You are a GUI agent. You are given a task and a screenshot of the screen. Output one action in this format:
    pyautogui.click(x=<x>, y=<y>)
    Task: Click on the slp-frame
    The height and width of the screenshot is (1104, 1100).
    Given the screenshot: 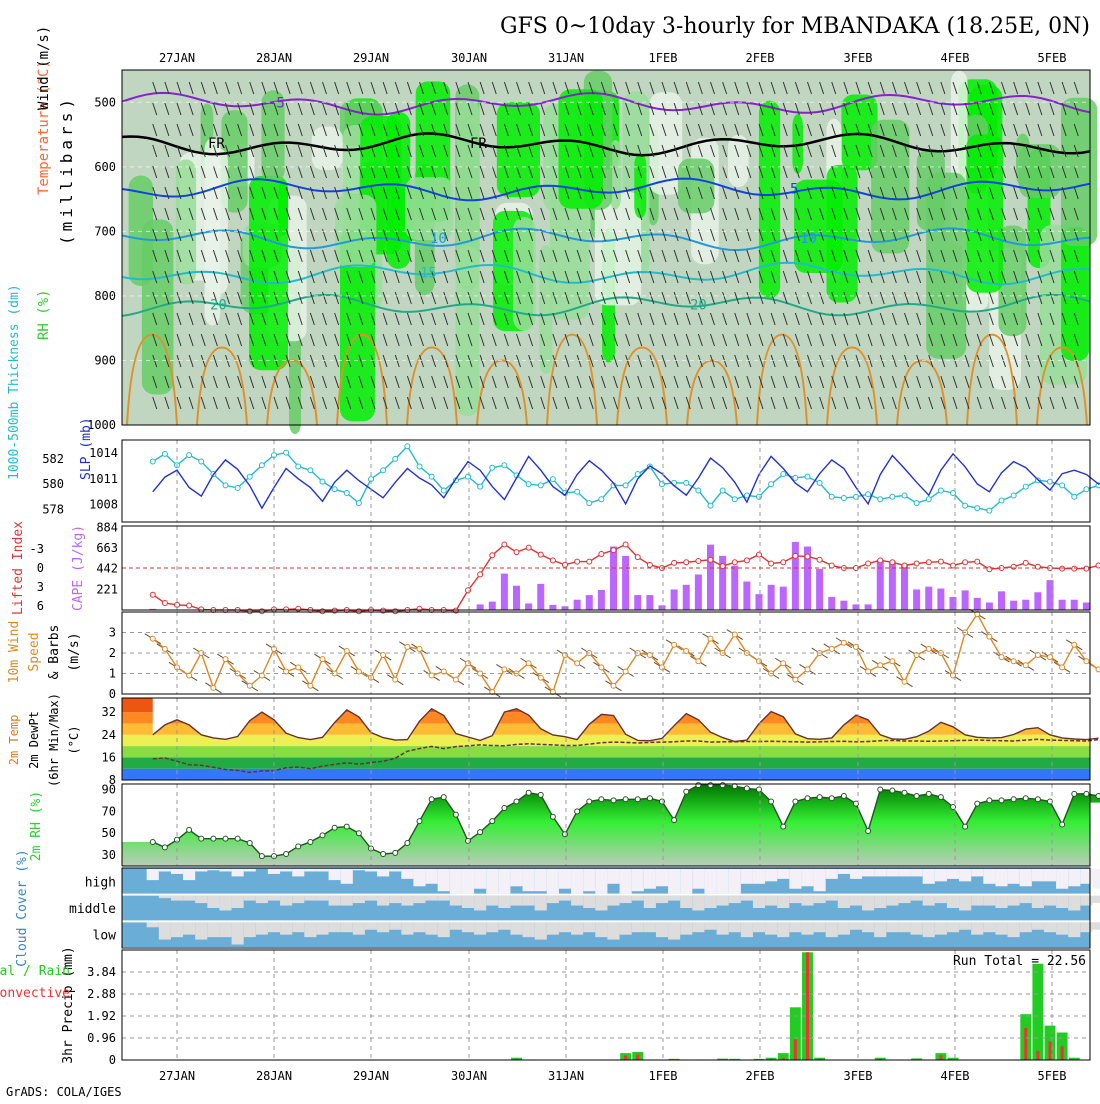 What is the action you would take?
    pyautogui.click(x=606, y=481)
    